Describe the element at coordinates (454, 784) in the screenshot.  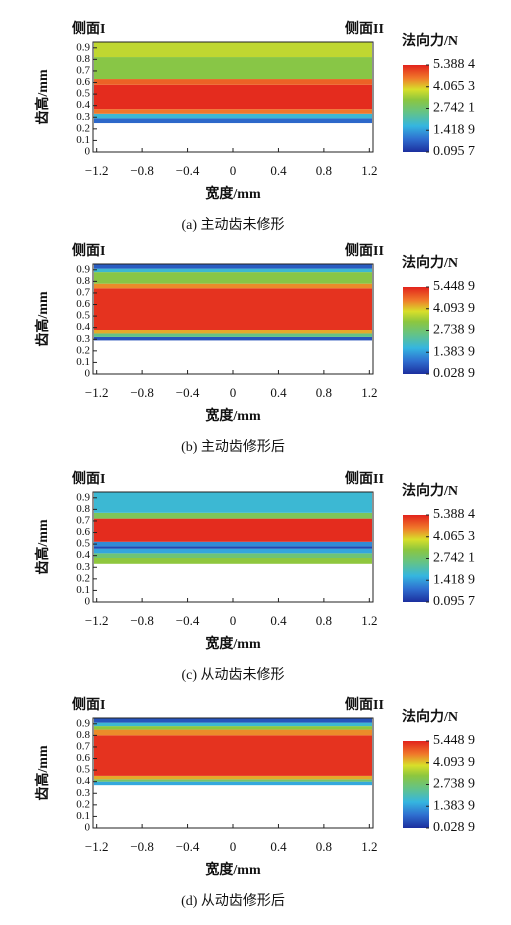
I see `colorbar-tick-label: 2.738 9` at that location.